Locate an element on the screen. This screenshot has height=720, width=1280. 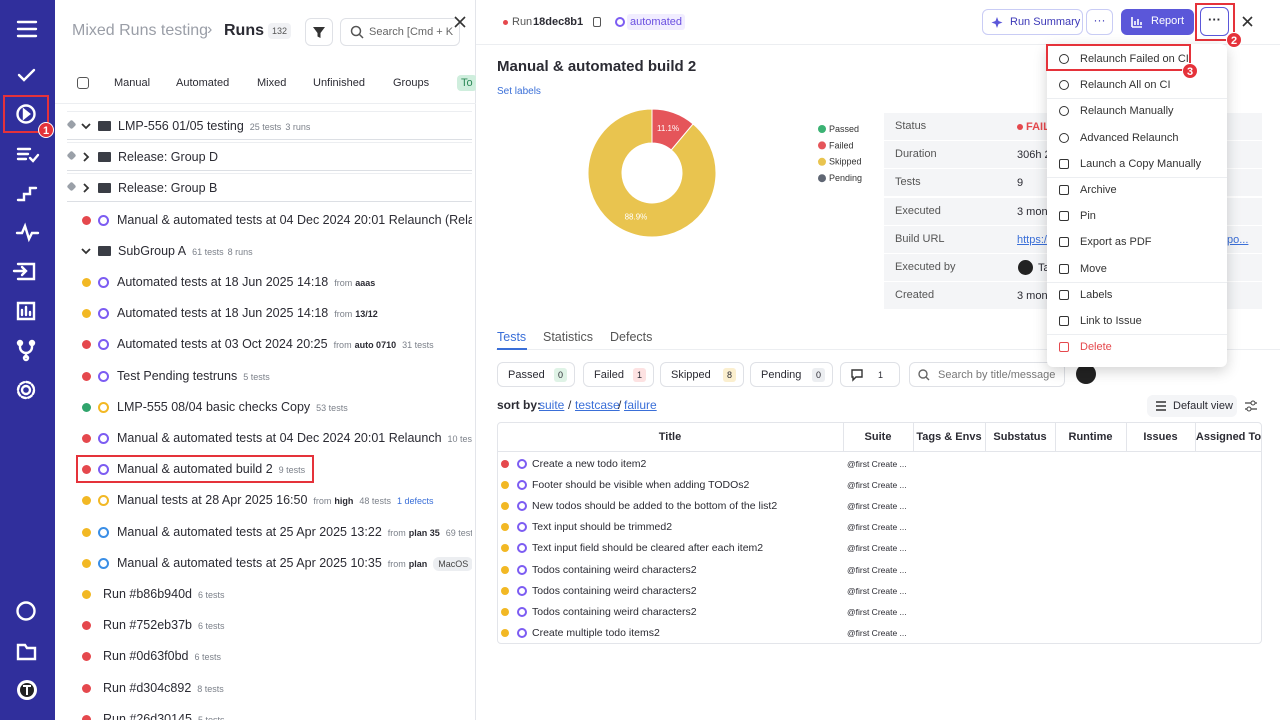
highlight-box is located at coordinates (1118, 57).